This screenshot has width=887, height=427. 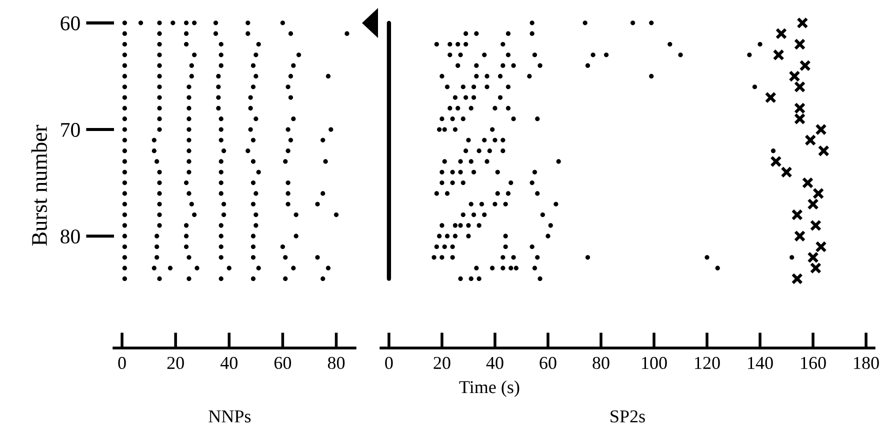 What do you see at coordinates (229, 416) in the screenshot?
I see `text: NNPs` at bounding box center [229, 416].